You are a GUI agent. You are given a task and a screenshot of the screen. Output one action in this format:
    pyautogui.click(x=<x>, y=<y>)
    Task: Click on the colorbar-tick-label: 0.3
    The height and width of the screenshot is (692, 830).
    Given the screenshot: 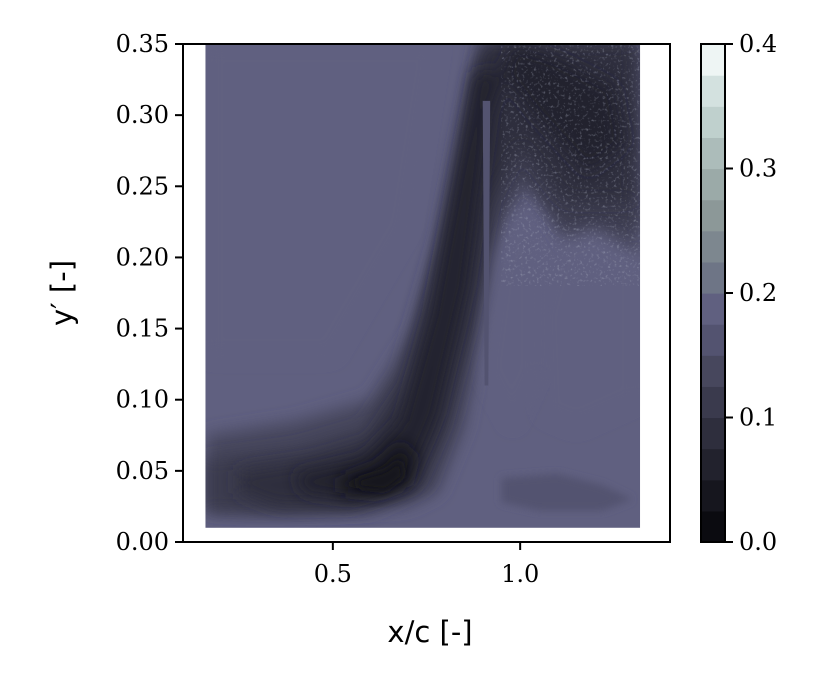 What is the action you would take?
    pyautogui.click(x=758, y=169)
    